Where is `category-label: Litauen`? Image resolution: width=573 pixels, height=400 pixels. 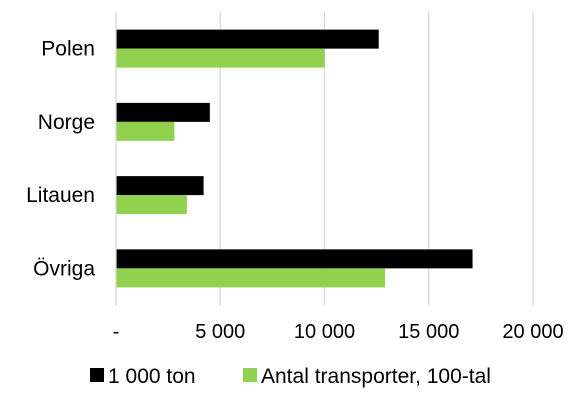
category-label: Litauen is located at coordinates (60, 195).